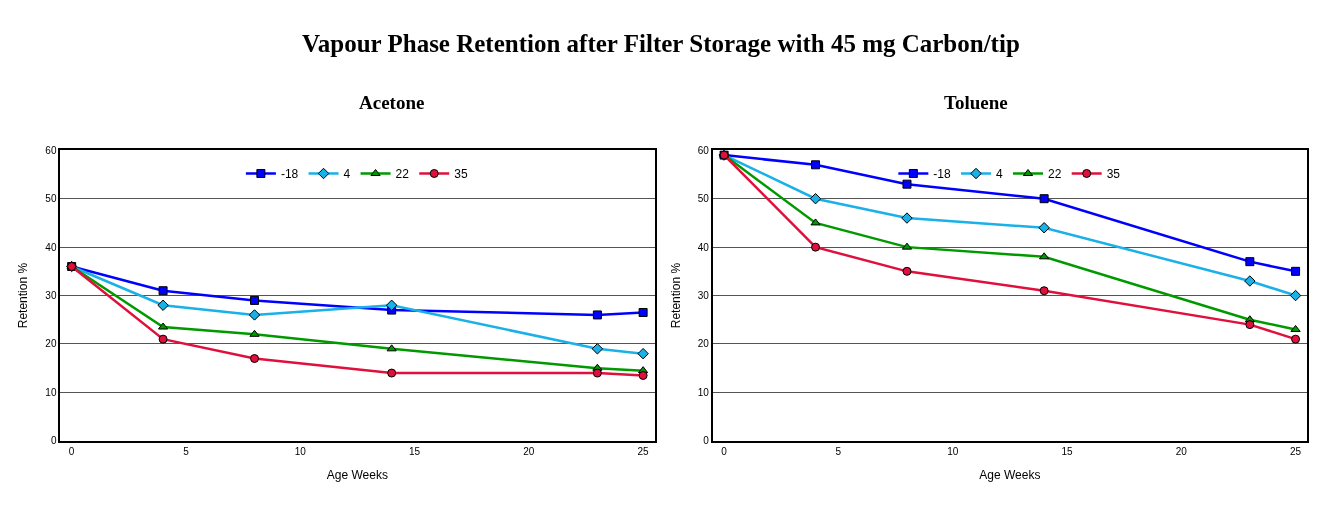 The image size is (1322, 532). I want to click on text: Vapour Phase Retention after Filter Storage with 45 mg Carbon/tip, so click(661, 43).